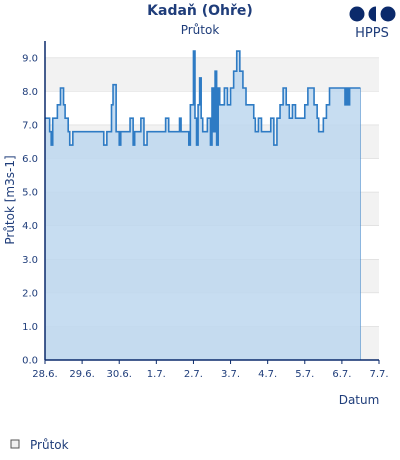 Image resolution: width=400 pixels, height=460 pixels. I want to click on chart-subtitle: Průtok, so click(200, 30).